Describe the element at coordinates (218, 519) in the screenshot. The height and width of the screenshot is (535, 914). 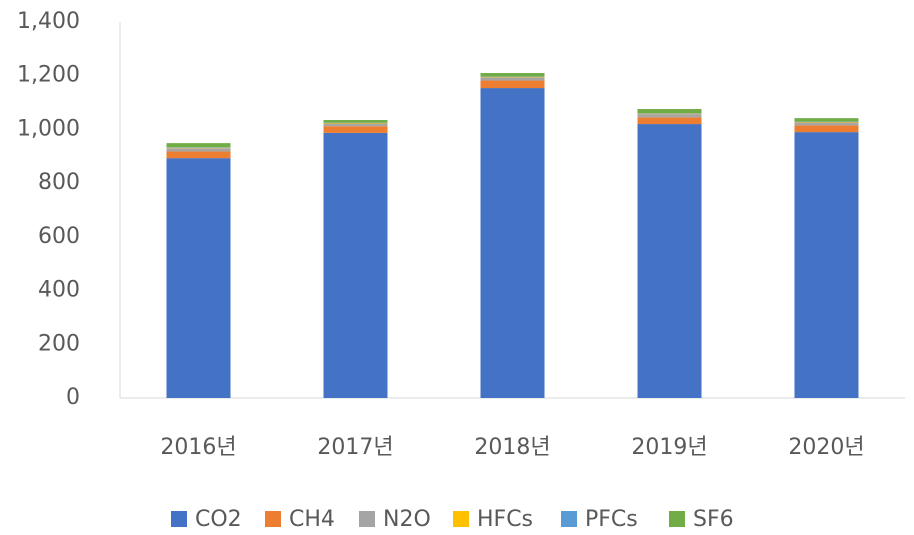
I see `legend-label: CO2` at that location.